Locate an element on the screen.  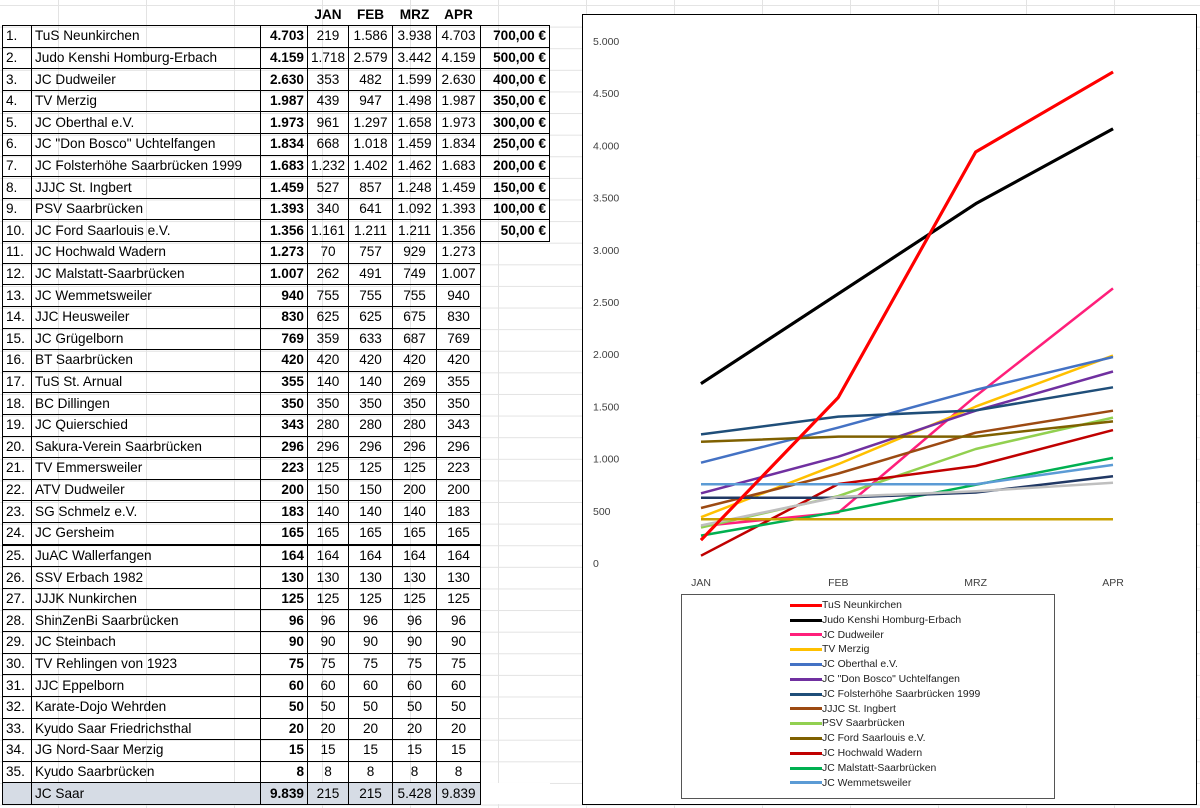
total-cell: 164 is located at coordinates (284, 555).